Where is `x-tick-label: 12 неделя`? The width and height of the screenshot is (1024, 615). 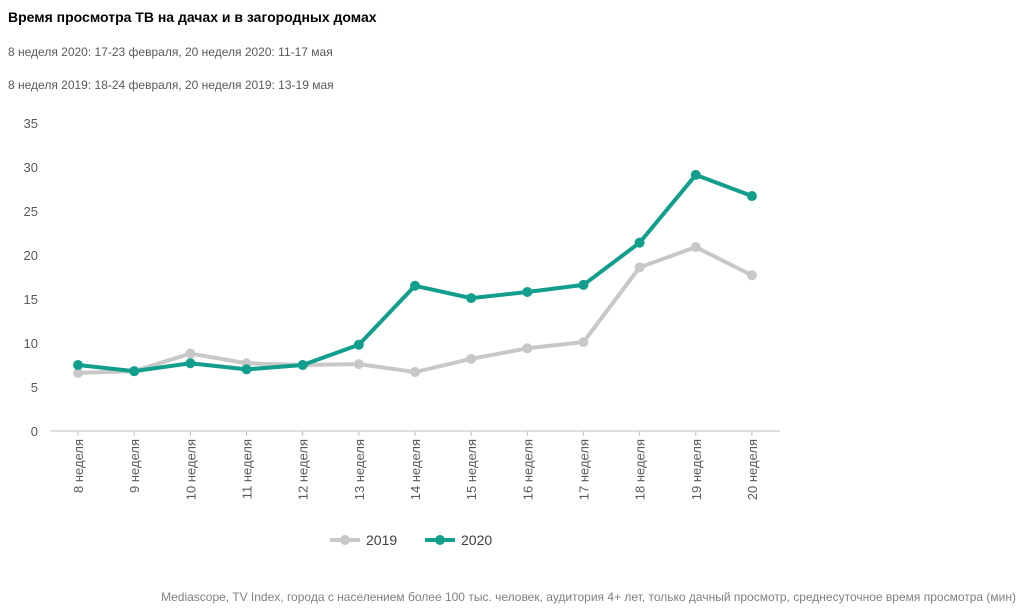
x-tick-label: 12 неделя is located at coordinates (303, 469).